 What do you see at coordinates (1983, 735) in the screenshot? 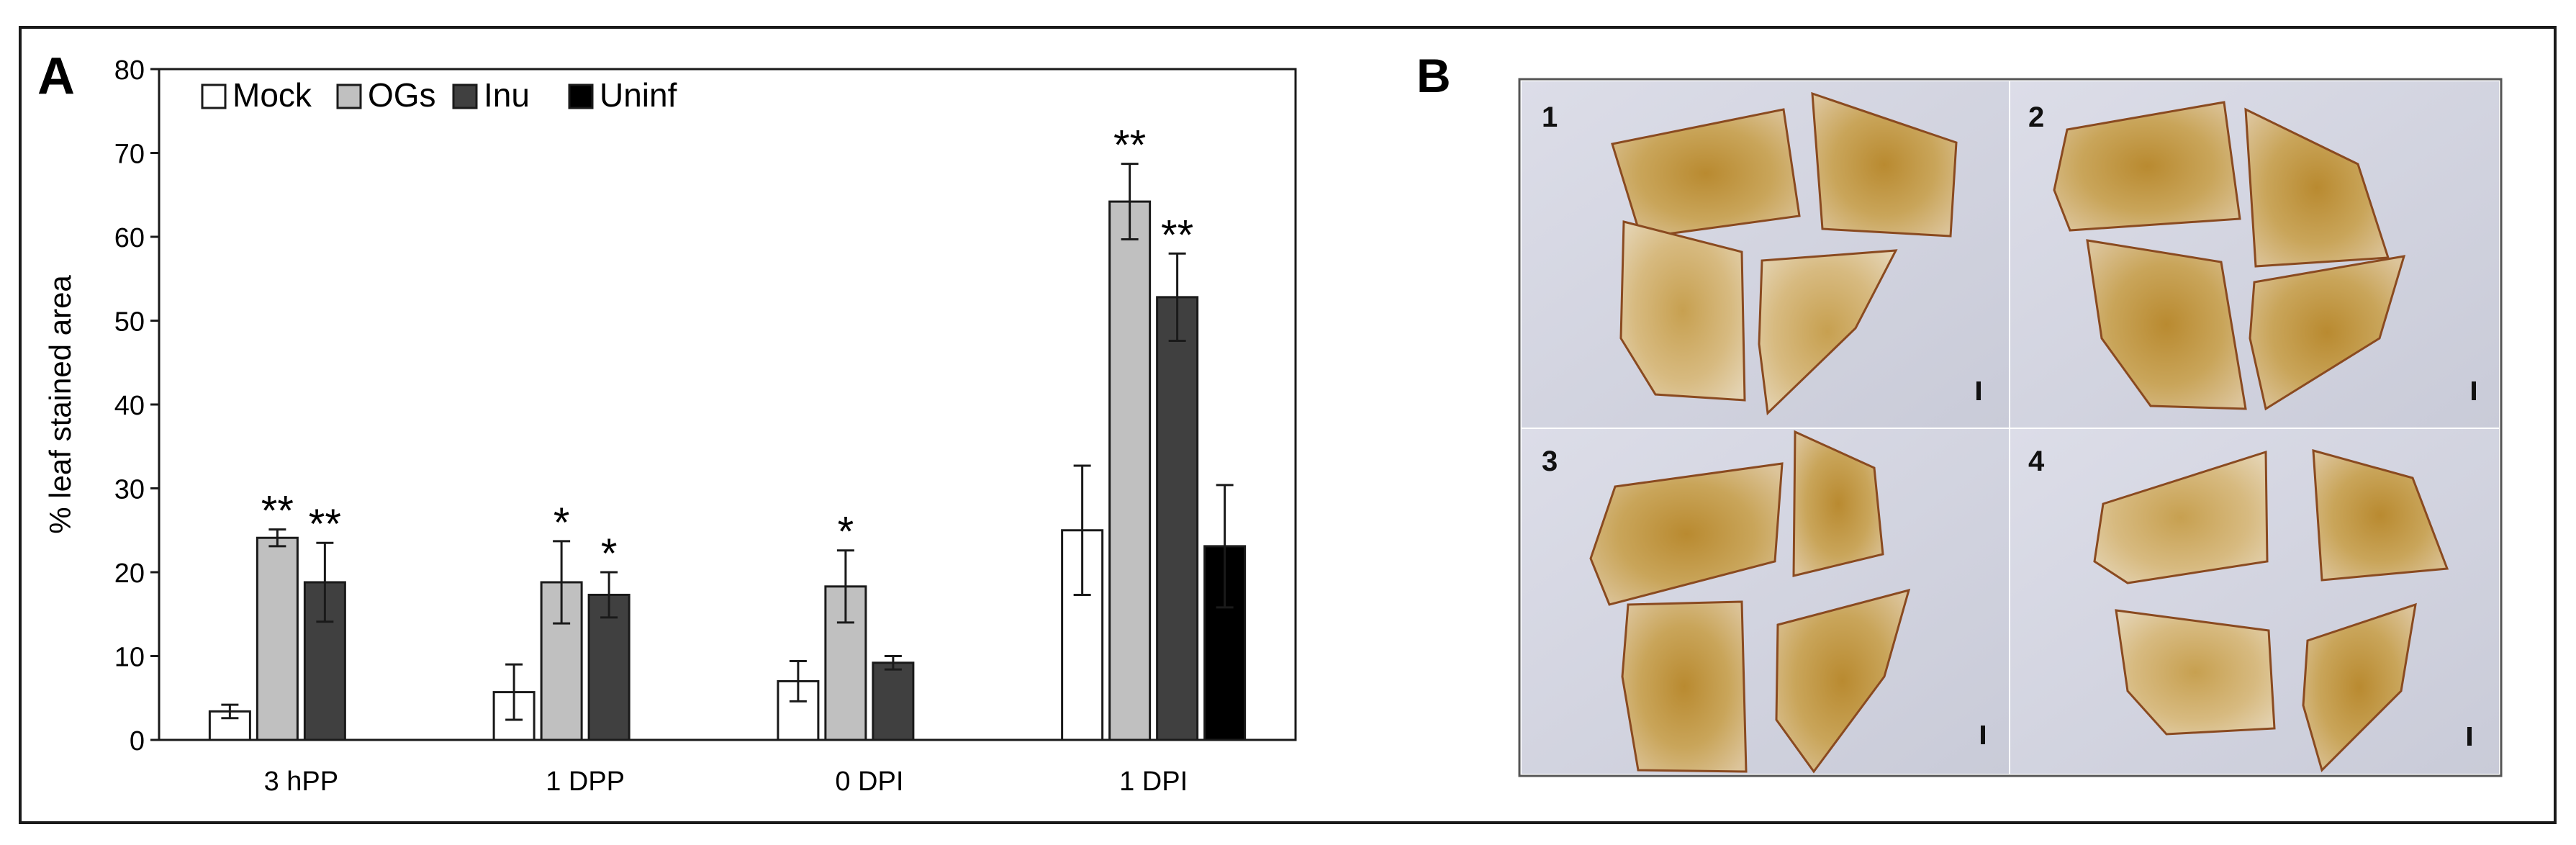
I see `photo-3-scale-bar` at bounding box center [1983, 735].